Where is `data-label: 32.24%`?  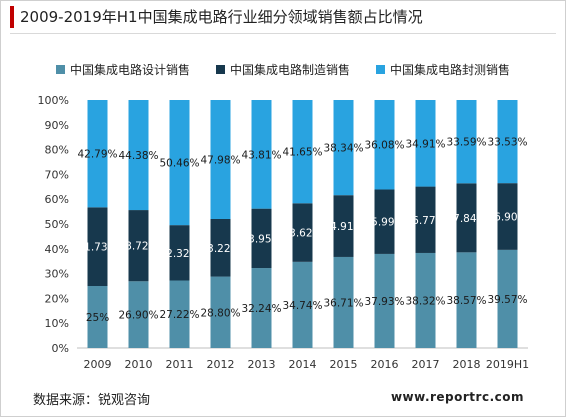
data-label: 32.24% is located at coordinates (261, 309).